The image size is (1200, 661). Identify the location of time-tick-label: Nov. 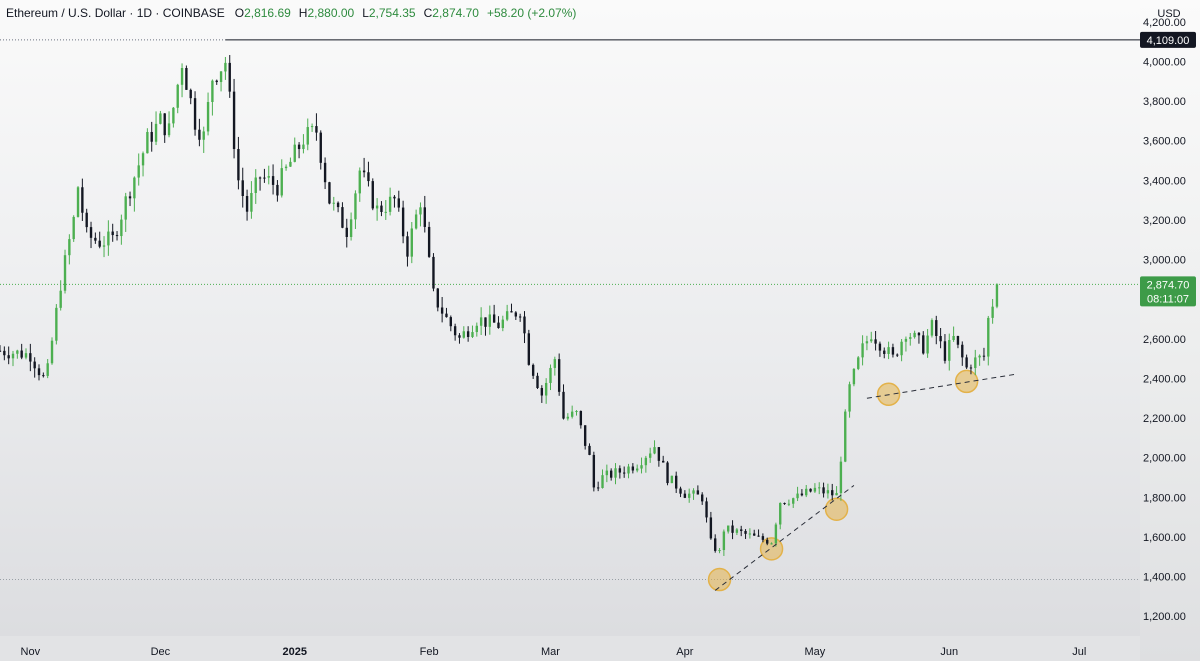
(31, 652).